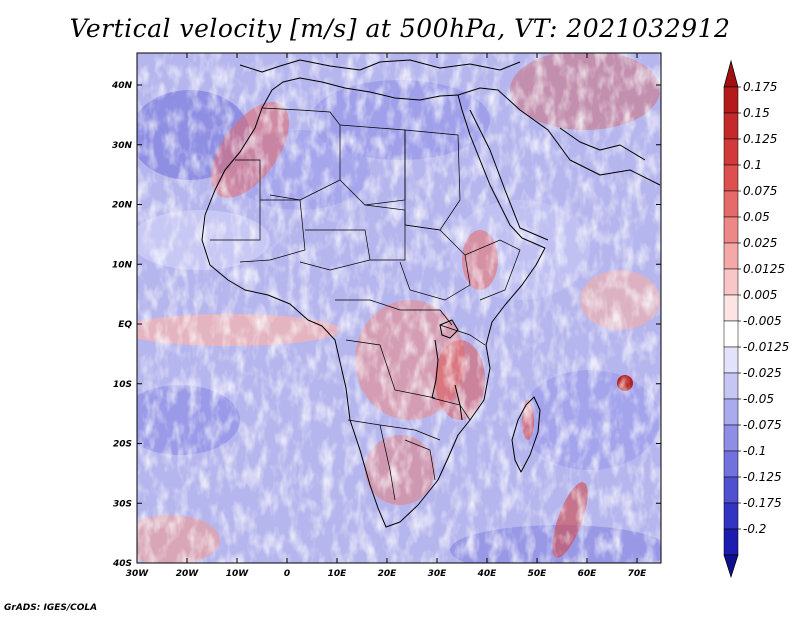  Describe the element at coordinates (138, 574) in the screenshot. I see `lon-label: 30W` at that location.